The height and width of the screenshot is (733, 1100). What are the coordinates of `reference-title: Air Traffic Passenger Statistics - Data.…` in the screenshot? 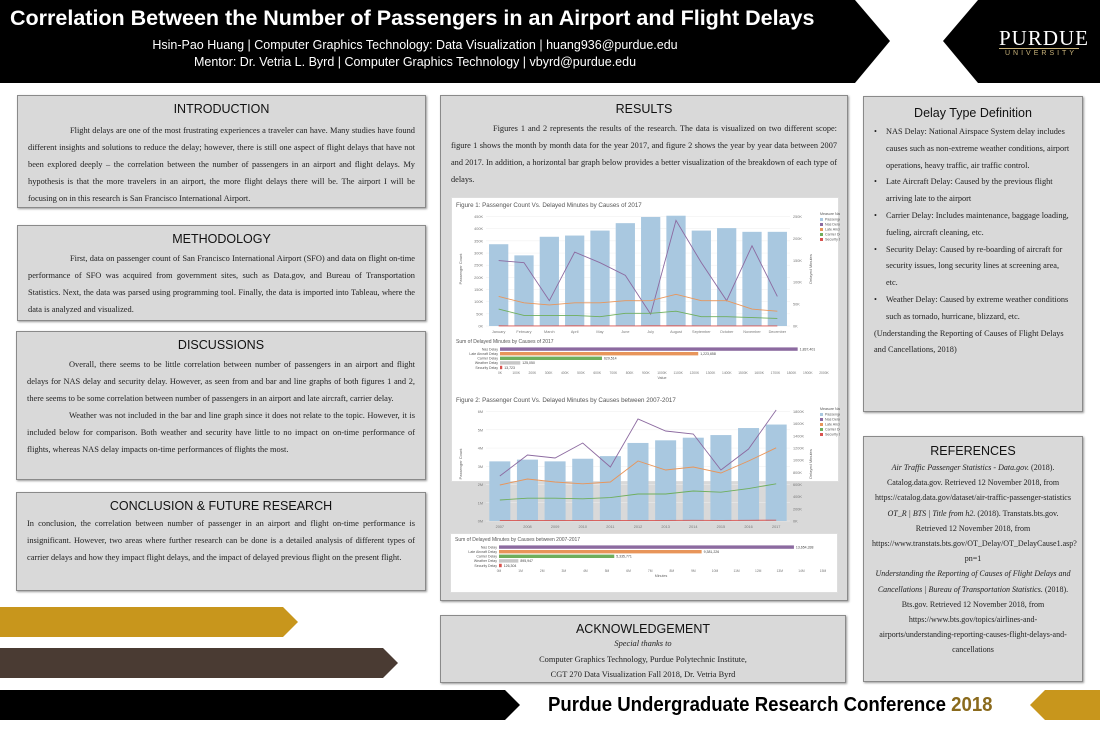 It's located at (960, 467).